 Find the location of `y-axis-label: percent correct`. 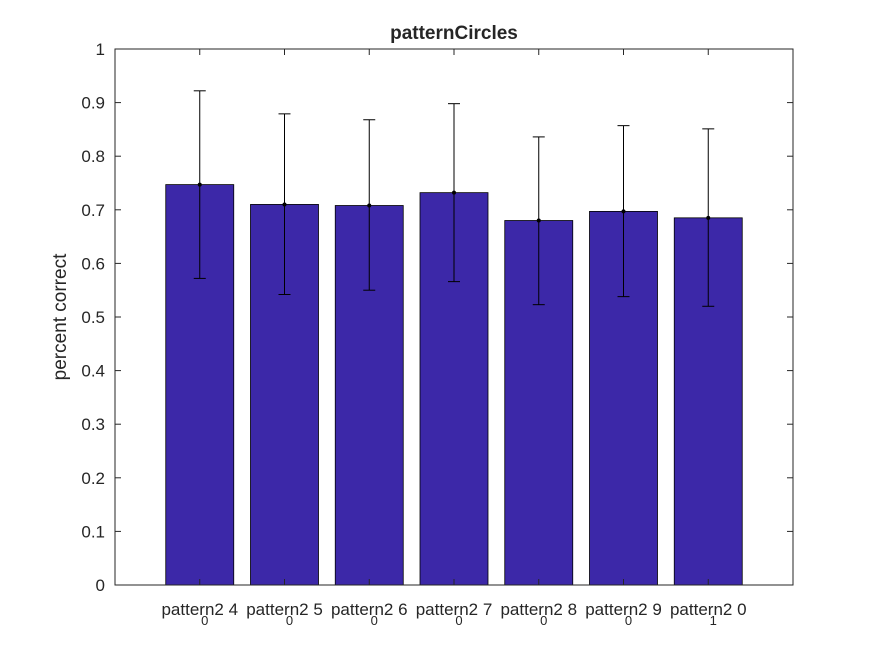

y-axis-label: percent correct is located at coordinates (60, 316).